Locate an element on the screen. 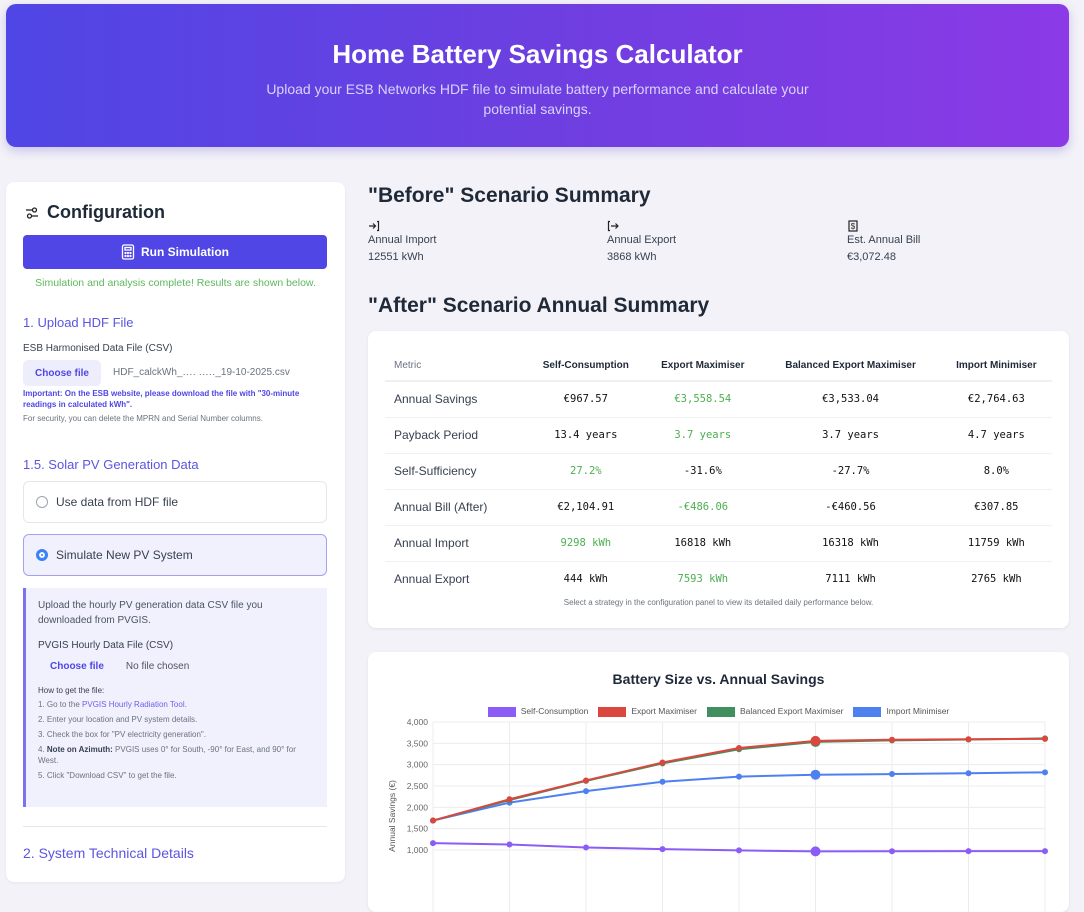 The image size is (1084, 912). stat-label: Annual Import is located at coordinates (402, 240).